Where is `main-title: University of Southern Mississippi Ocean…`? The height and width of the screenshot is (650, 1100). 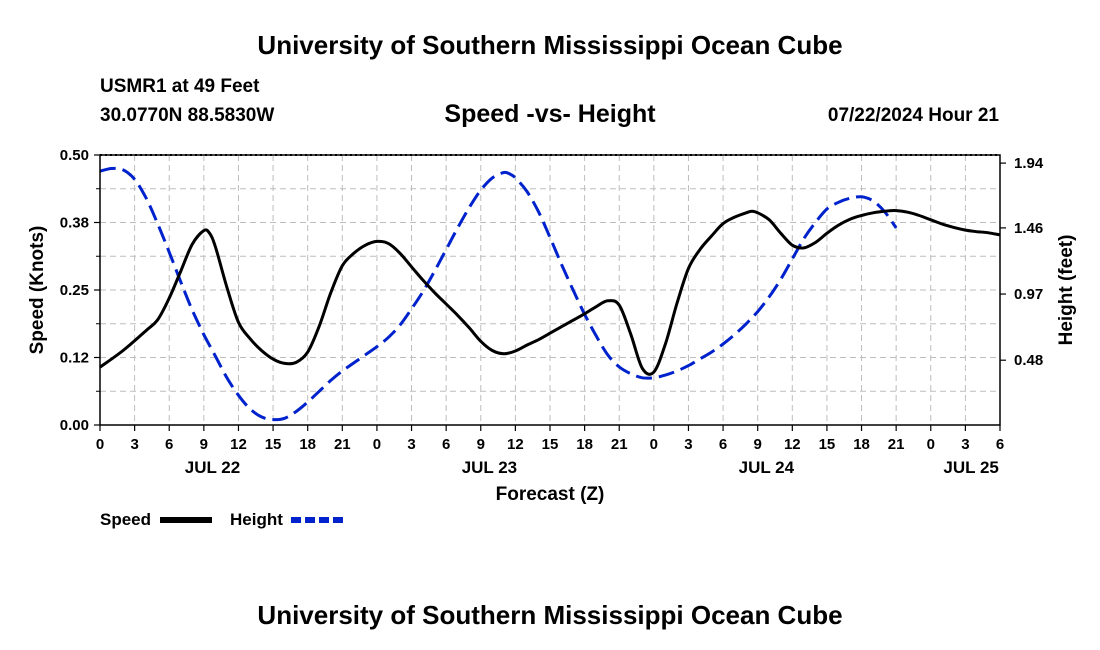 main-title: University of Southern Mississippi Ocean… is located at coordinates (550, 45).